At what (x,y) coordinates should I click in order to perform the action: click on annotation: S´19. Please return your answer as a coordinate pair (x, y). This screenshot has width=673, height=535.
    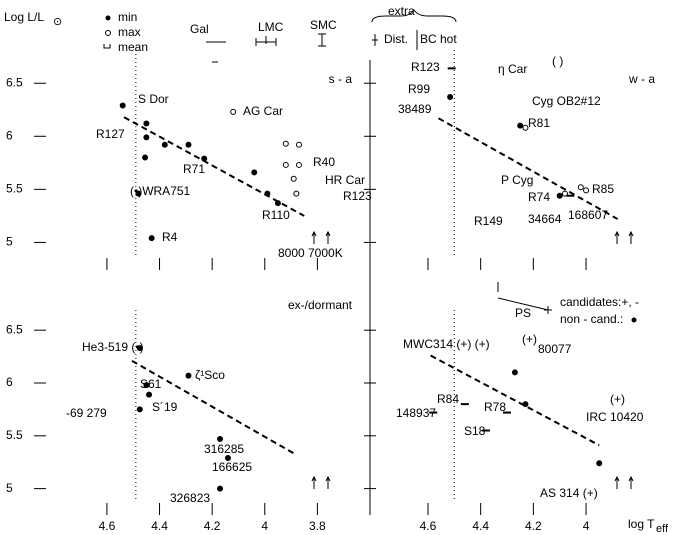
    Looking at the image, I should click on (165, 407).